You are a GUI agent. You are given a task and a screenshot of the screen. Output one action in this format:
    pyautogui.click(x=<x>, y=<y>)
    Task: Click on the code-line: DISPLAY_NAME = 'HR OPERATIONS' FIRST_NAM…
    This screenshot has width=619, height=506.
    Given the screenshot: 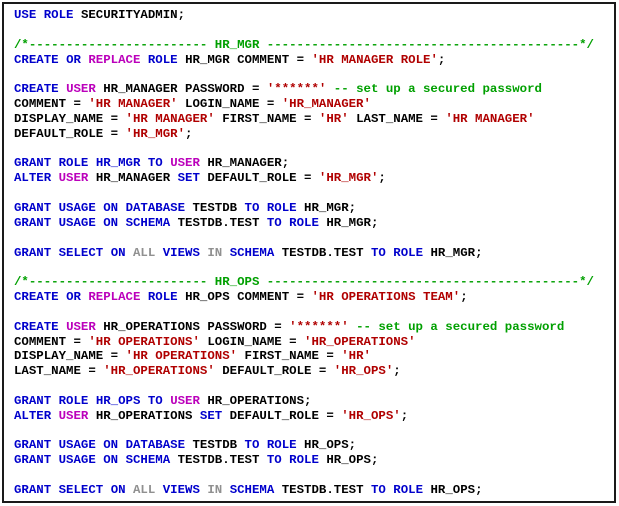 What is the action you would take?
    pyautogui.click(x=312, y=356)
    